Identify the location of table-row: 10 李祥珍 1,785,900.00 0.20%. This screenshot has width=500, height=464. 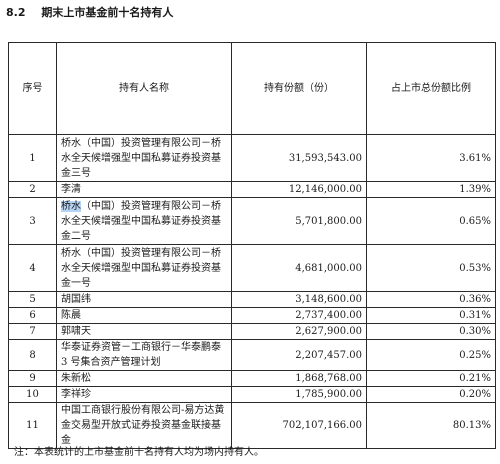
(252, 394).